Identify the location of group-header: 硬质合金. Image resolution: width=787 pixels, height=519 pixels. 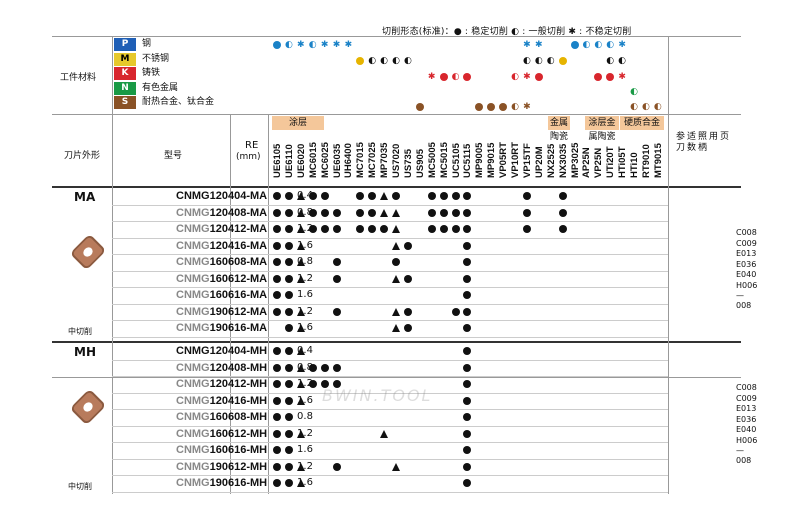
(642, 123).